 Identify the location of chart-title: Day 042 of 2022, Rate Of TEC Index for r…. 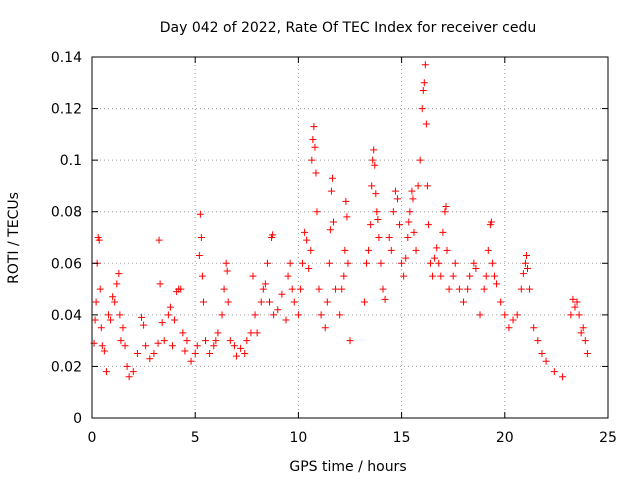
(348, 28).